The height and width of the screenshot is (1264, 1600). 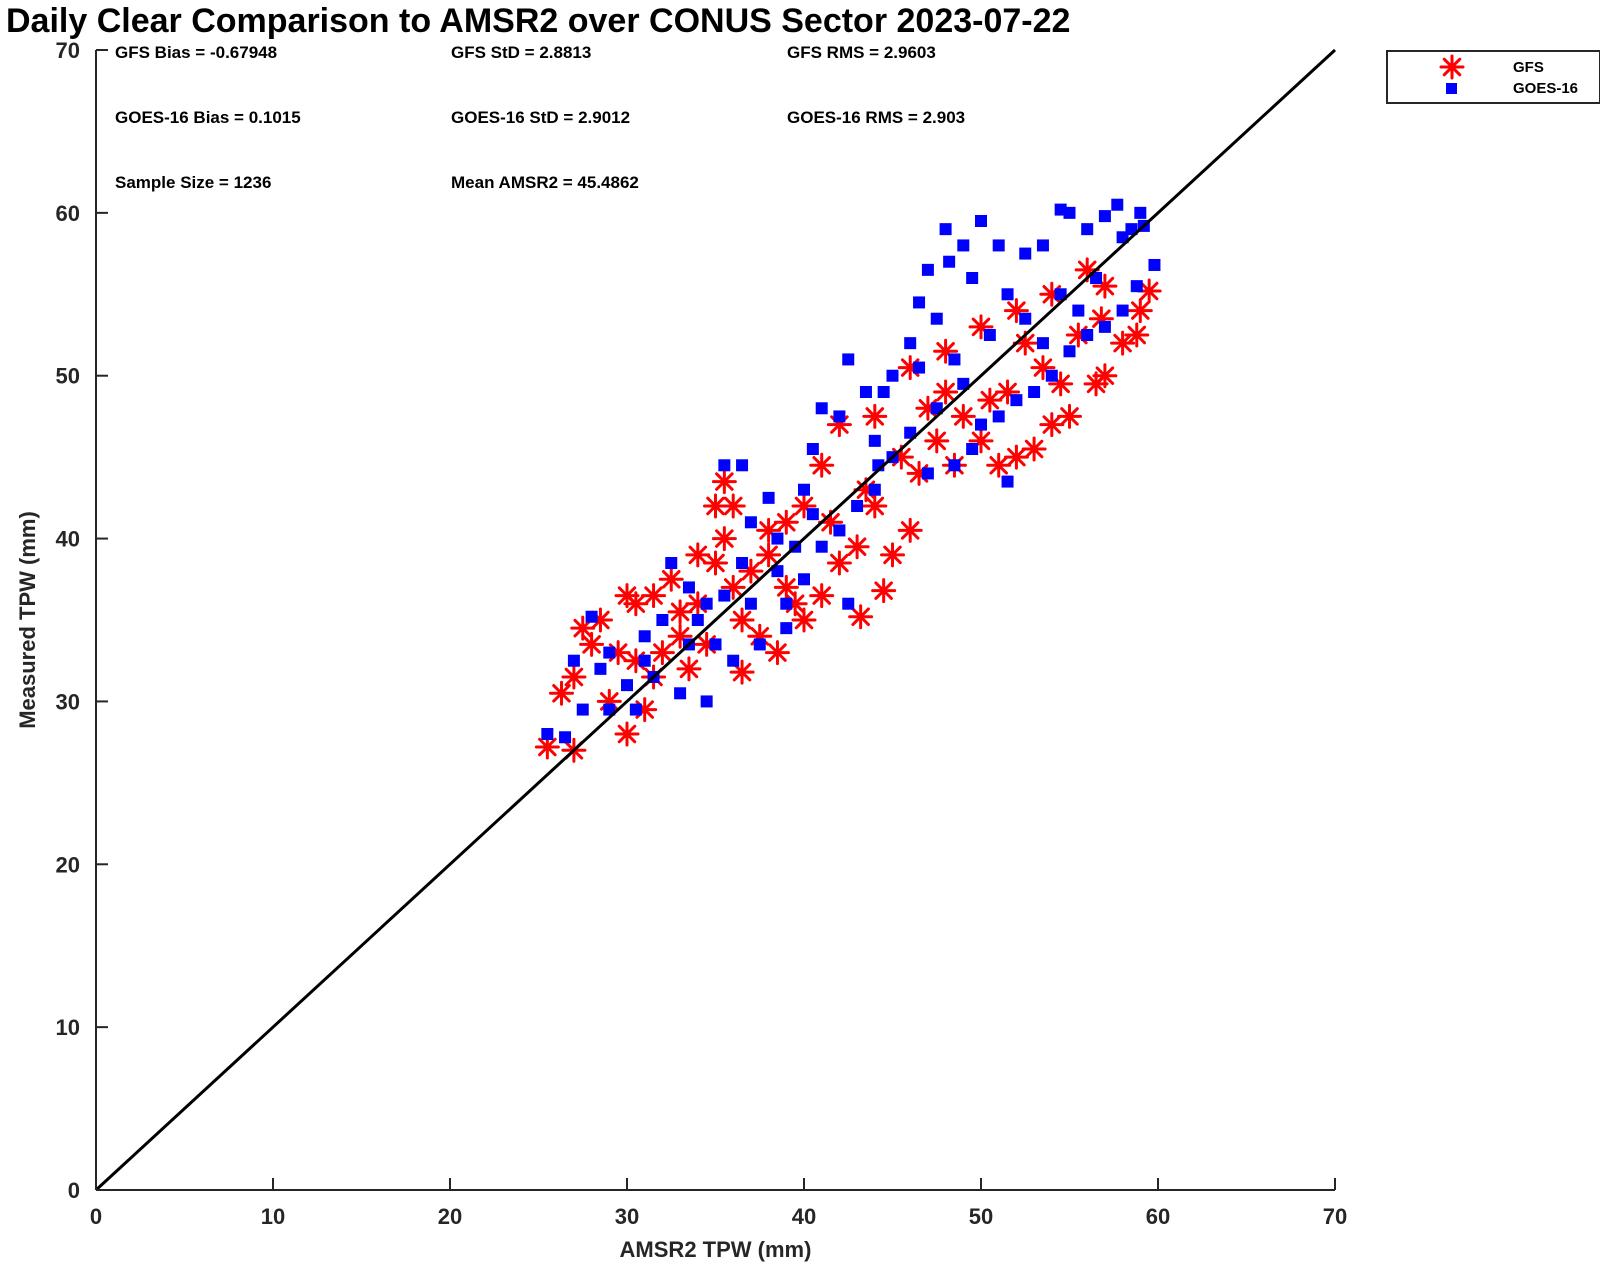 I want to click on x-tick-label: 10, so click(x=273, y=1216).